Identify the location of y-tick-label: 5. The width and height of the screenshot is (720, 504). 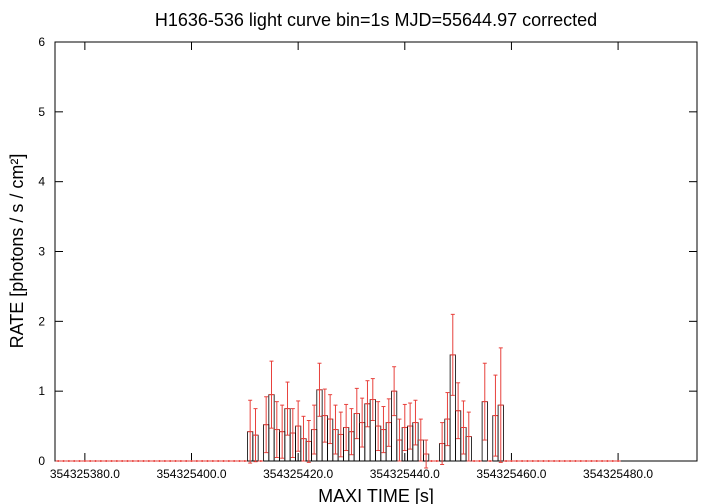
(41, 112).